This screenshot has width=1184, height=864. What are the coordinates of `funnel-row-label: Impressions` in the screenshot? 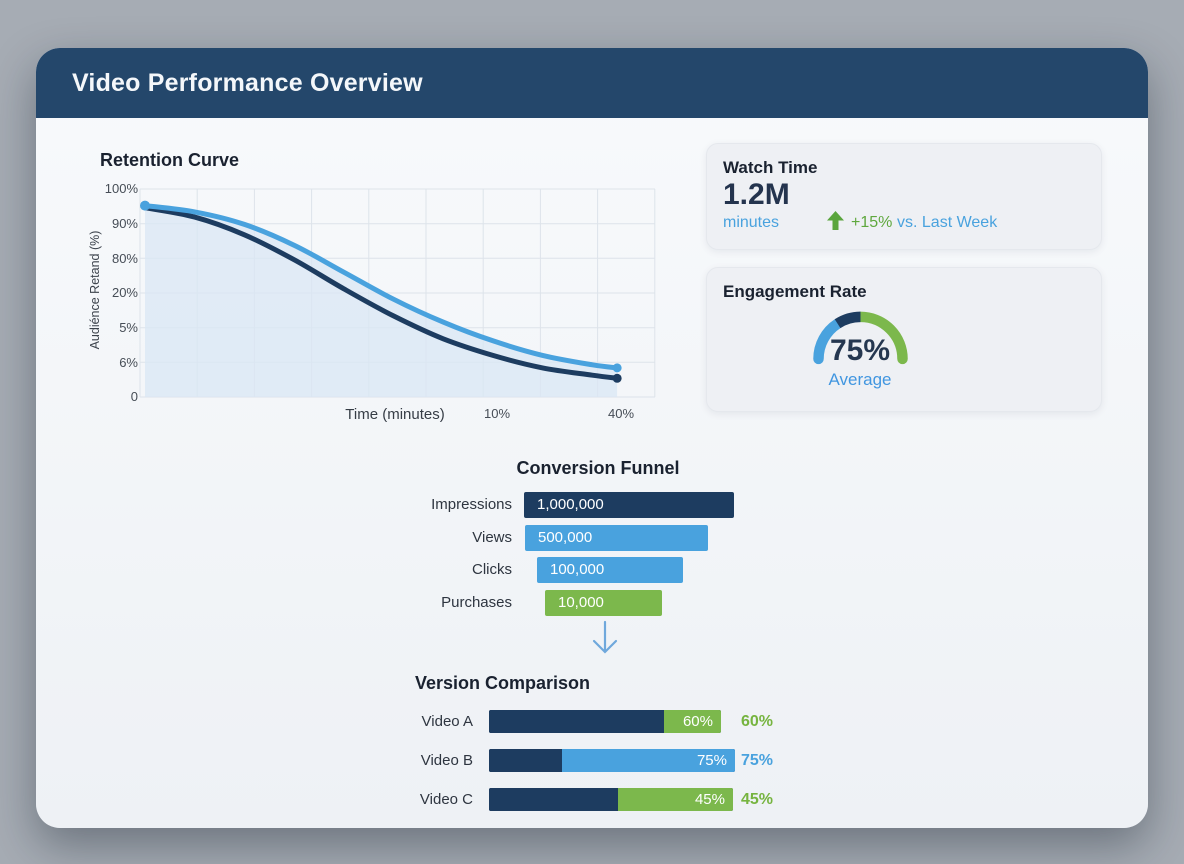 It's located at (471, 504).